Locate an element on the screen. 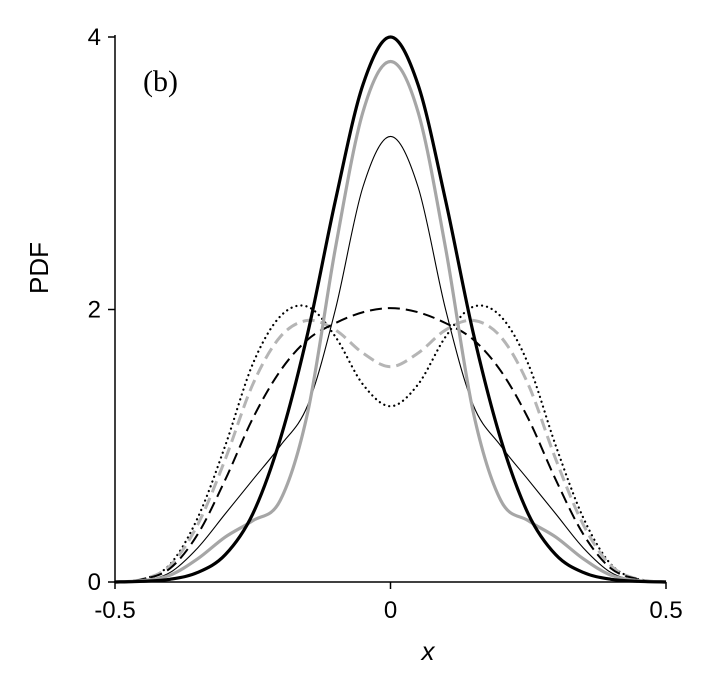  y-tick-label: 2 is located at coordinates (94, 310).